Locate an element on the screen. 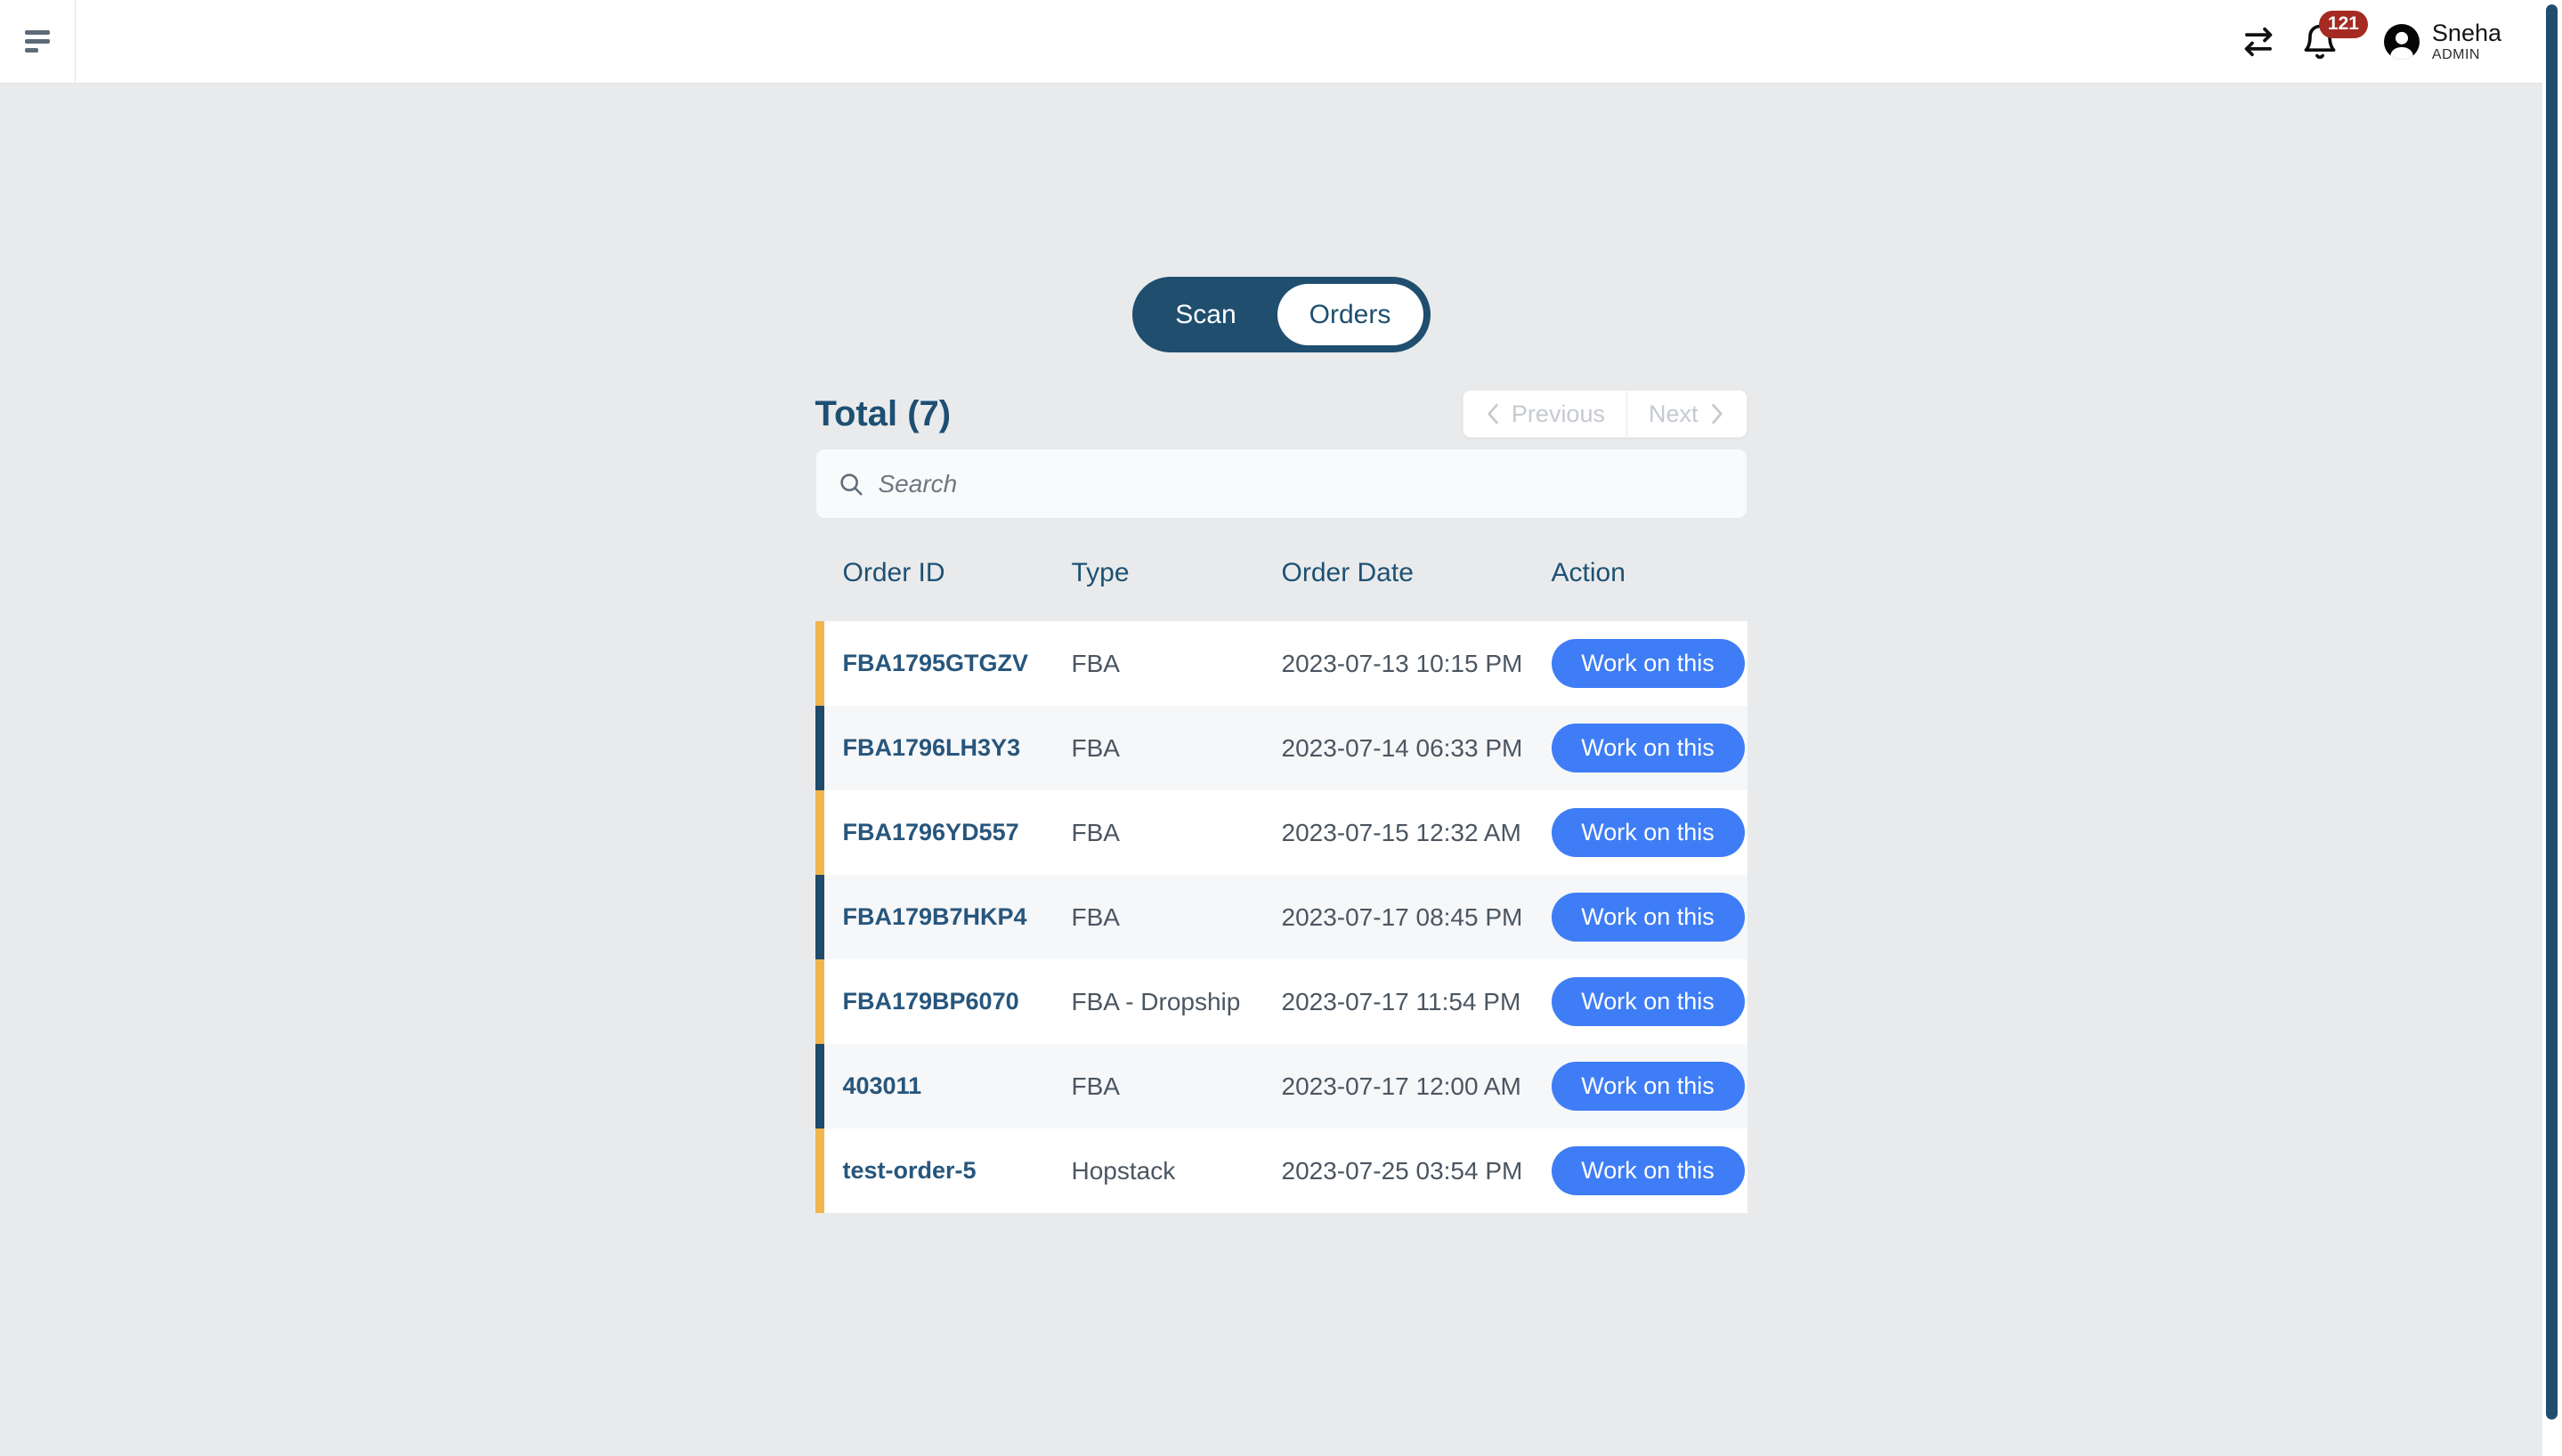 This screenshot has width=2562, height=1456. chevron-right-icon is located at coordinates (1717, 414).